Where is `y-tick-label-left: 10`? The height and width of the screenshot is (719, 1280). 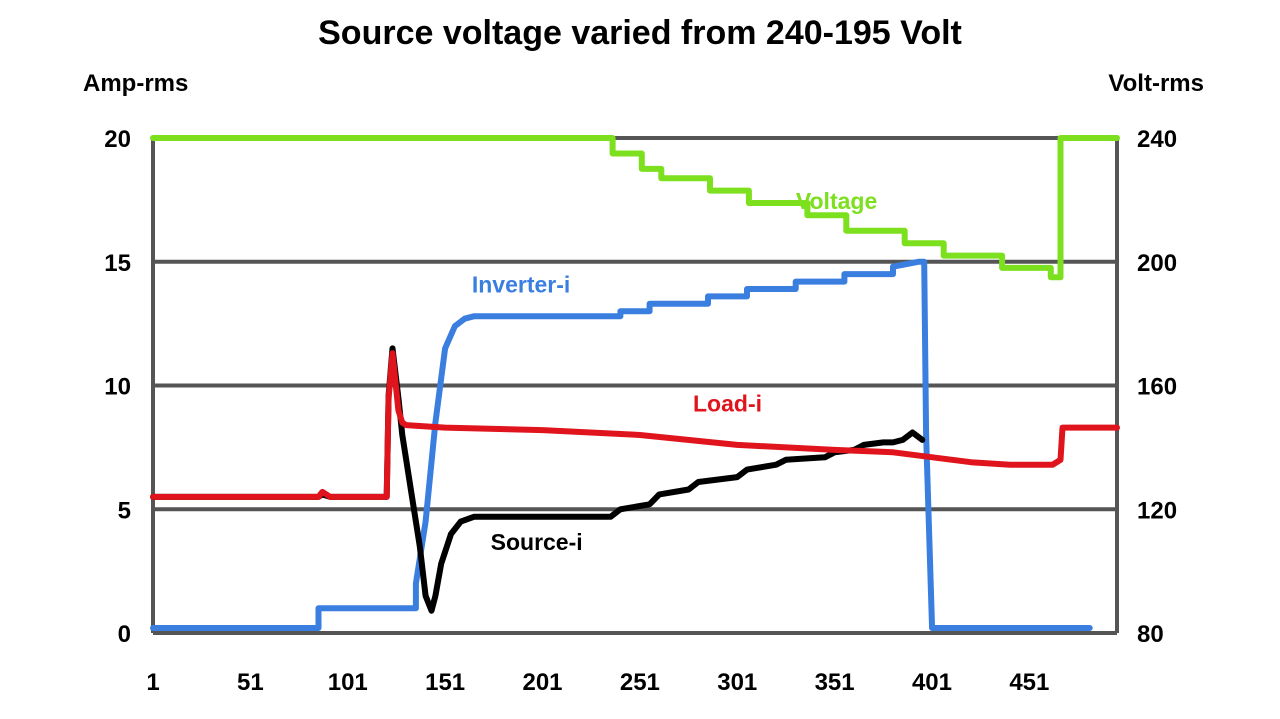 y-tick-label-left: 10 is located at coordinates (117, 387).